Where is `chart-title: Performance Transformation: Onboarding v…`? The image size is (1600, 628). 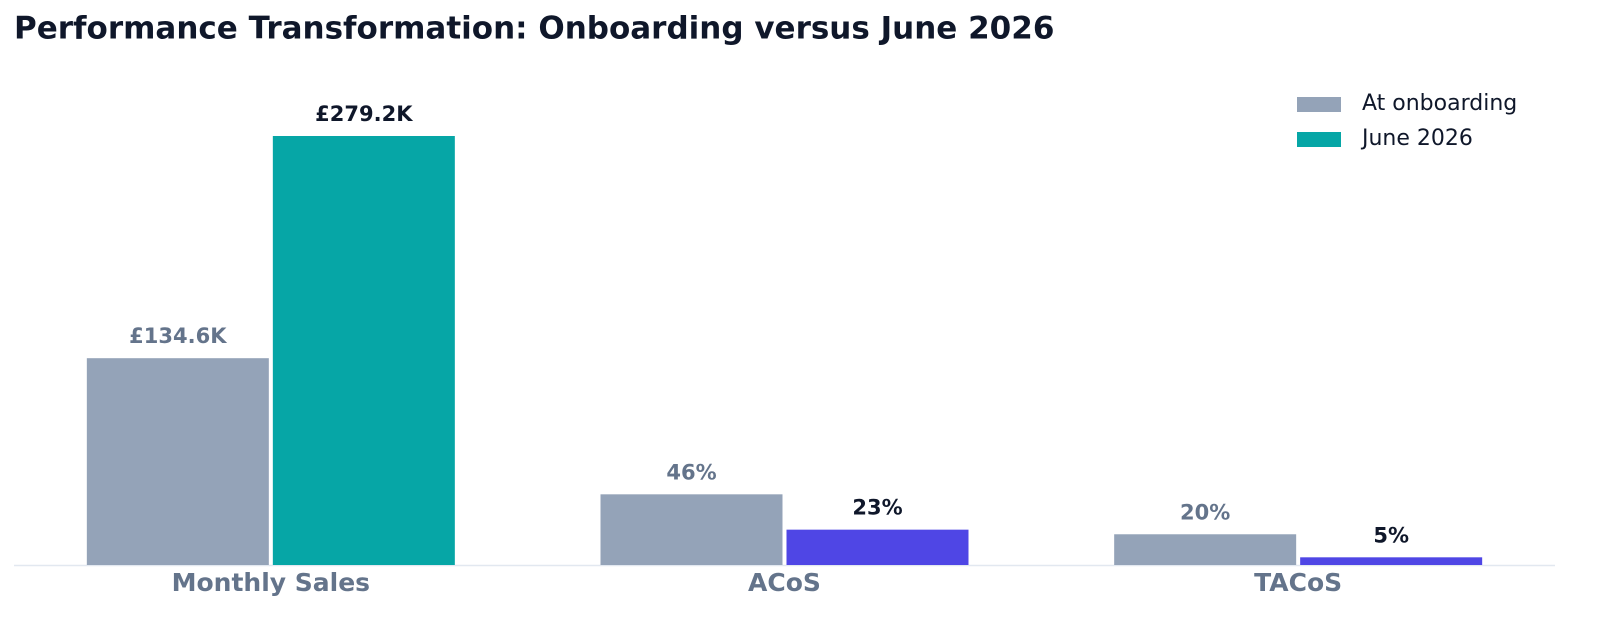
chart-title: Performance Transformation: Onboarding v… is located at coordinates (534, 29).